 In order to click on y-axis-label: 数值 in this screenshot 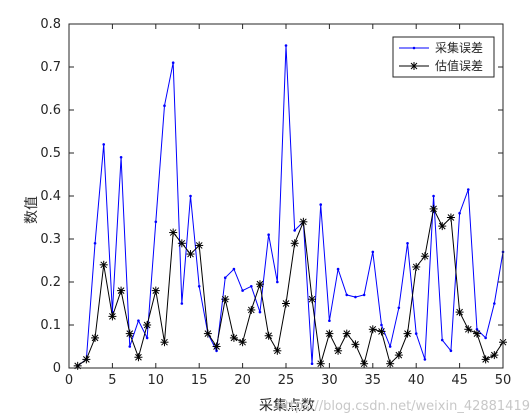, I will do `click(32, 210)`.